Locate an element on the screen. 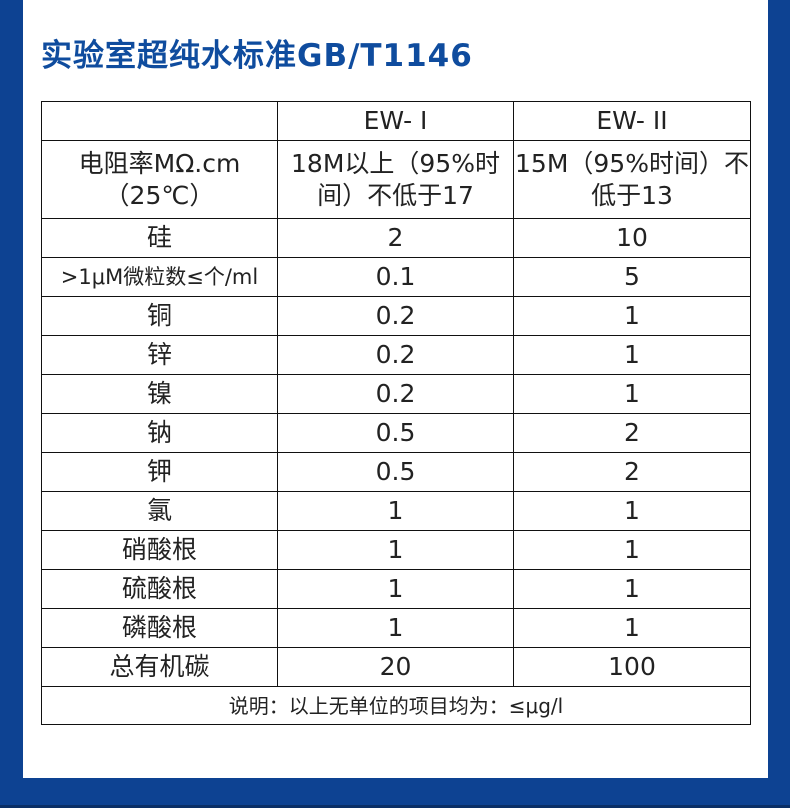 The height and width of the screenshot is (808, 790). row-label-cell: 氯 is located at coordinates (159, 511).